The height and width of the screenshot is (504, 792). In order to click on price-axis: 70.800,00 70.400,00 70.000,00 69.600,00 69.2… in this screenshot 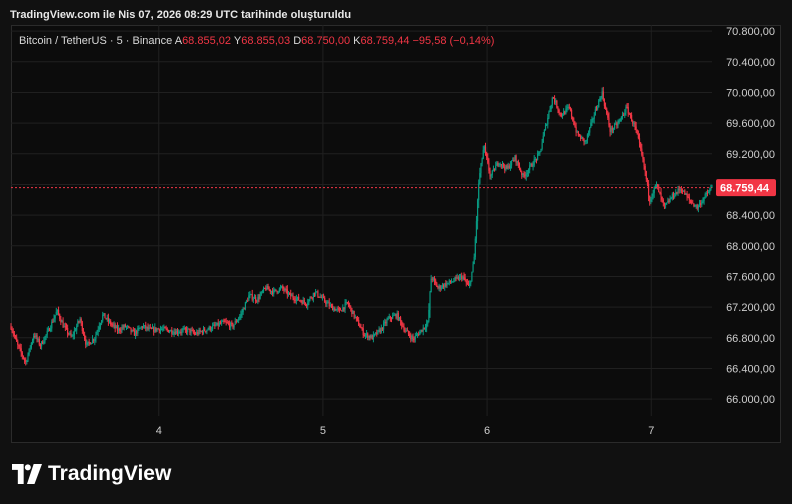, I will do `click(750, 216)`.